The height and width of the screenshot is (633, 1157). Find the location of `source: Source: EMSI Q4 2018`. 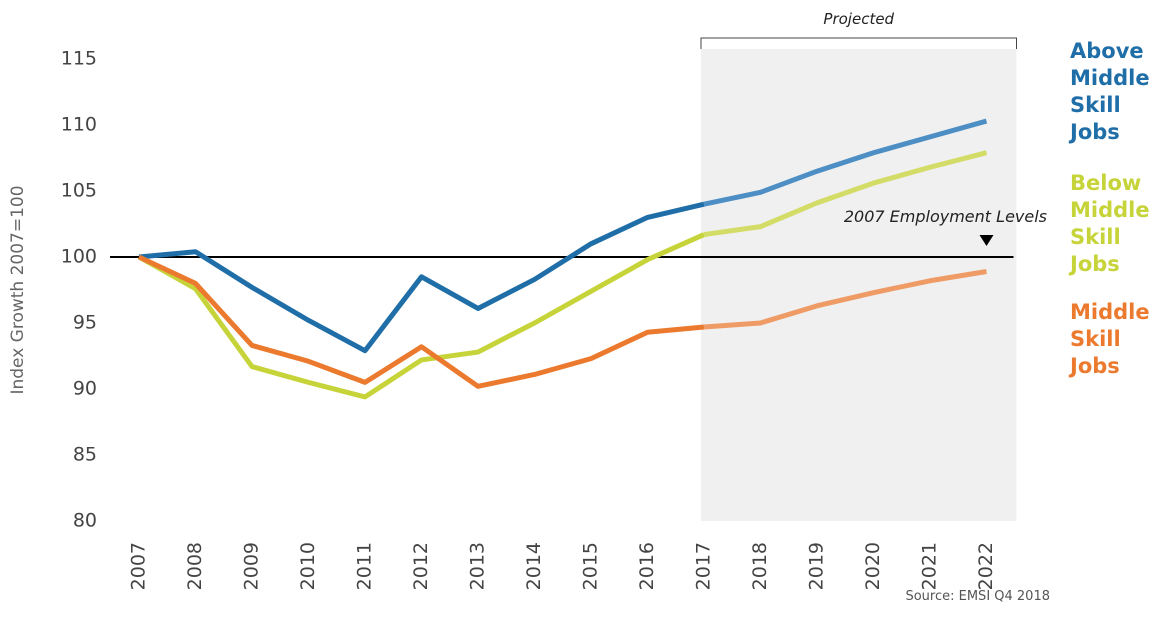

source: Source: EMSI Q4 2018 is located at coordinates (977, 596).